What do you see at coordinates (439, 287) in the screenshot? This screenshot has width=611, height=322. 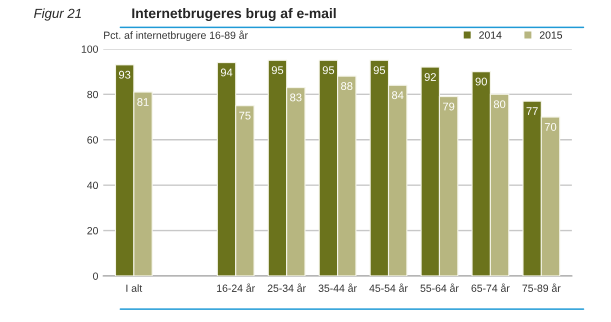 I see `x-tick-label: 55-64 år` at bounding box center [439, 287].